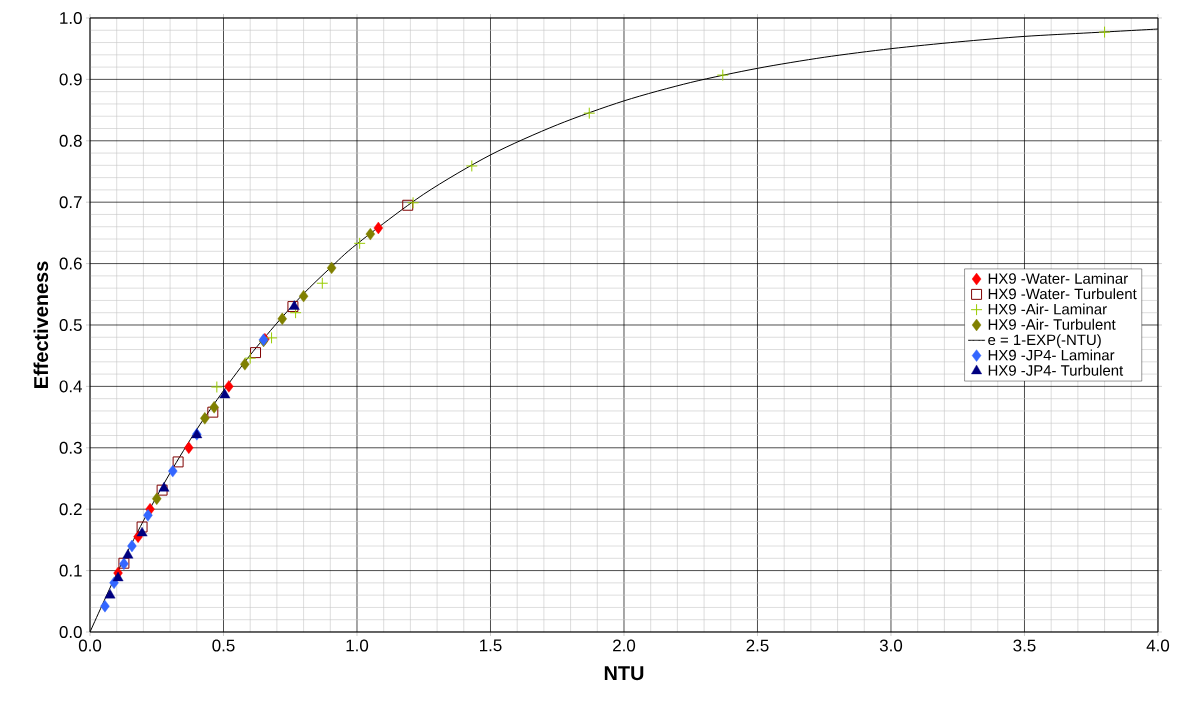 The image size is (1180, 719). Describe the element at coordinates (624, 673) in the screenshot. I see `x-axis-title: NTU` at that location.